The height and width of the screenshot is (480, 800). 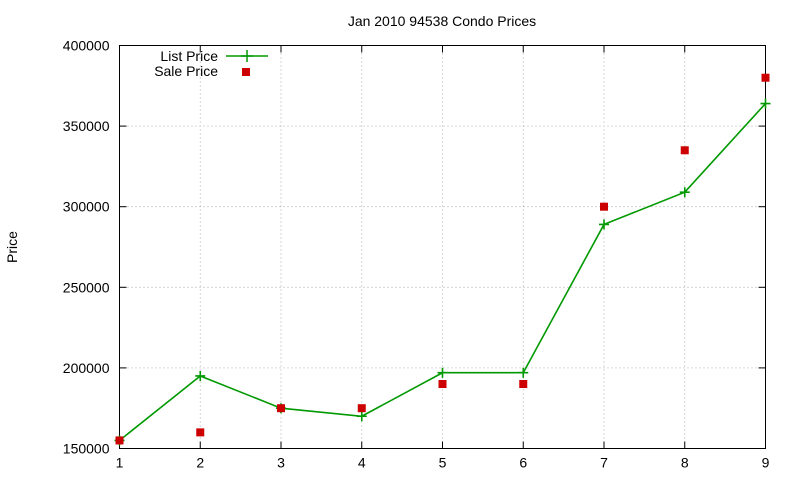 What do you see at coordinates (604, 463) in the screenshot?
I see `x-tick-label: 7` at bounding box center [604, 463].